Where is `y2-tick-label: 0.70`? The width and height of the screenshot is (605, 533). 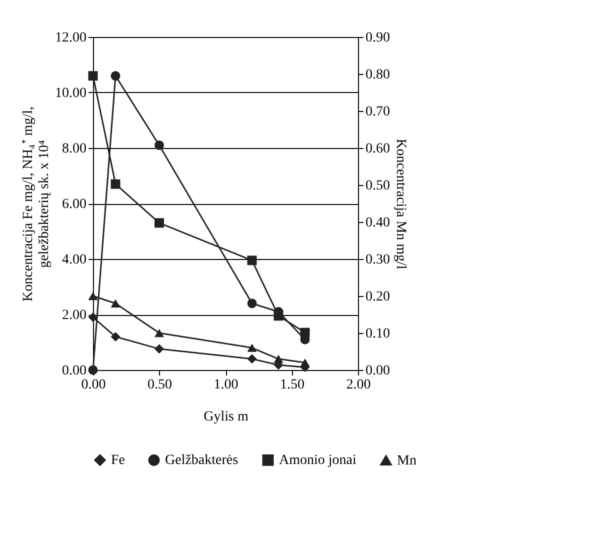
y2-tick-label: 0.70 is located at coordinates (378, 112).